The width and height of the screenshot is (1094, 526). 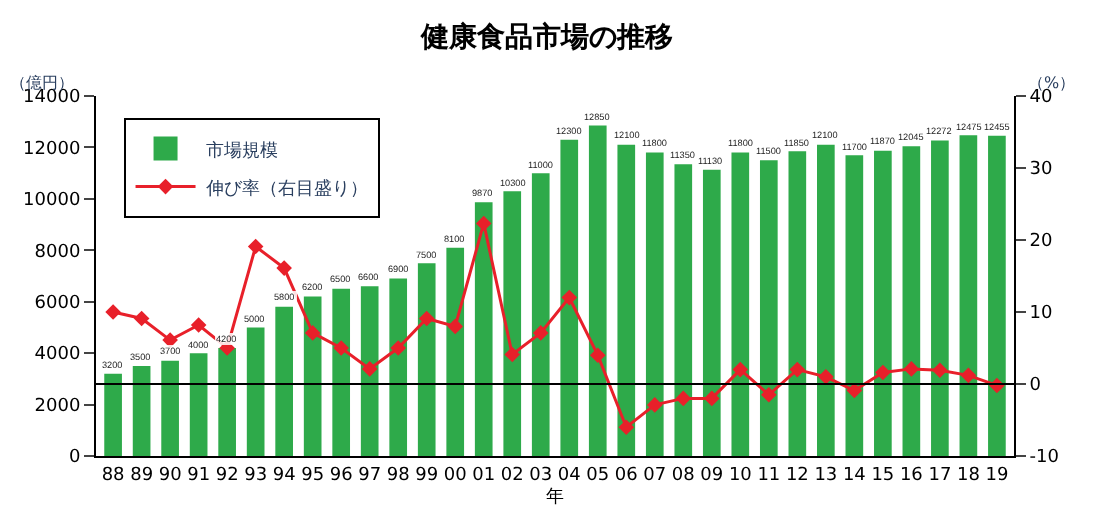 What do you see at coordinates (227, 475) in the screenshot?
I see `x-tick-label: 92` at bounding box center [227, 475].